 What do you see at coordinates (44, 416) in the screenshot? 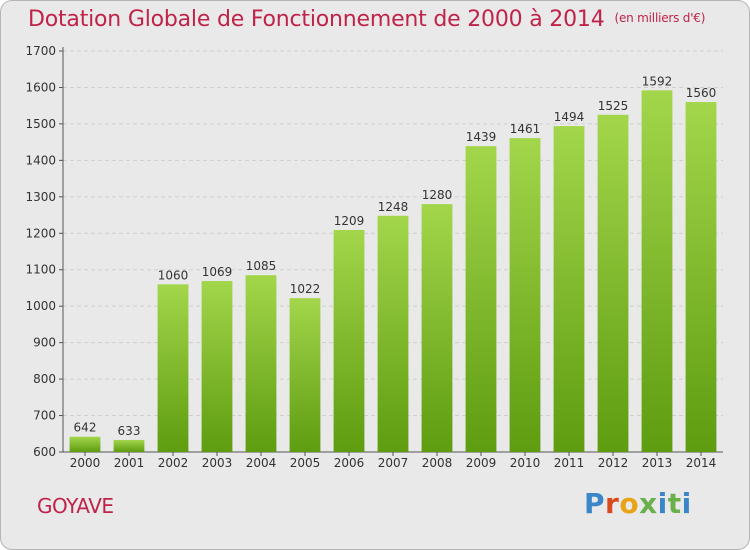
I see `y-tick-label: 700` at bounding box center [44, 416].